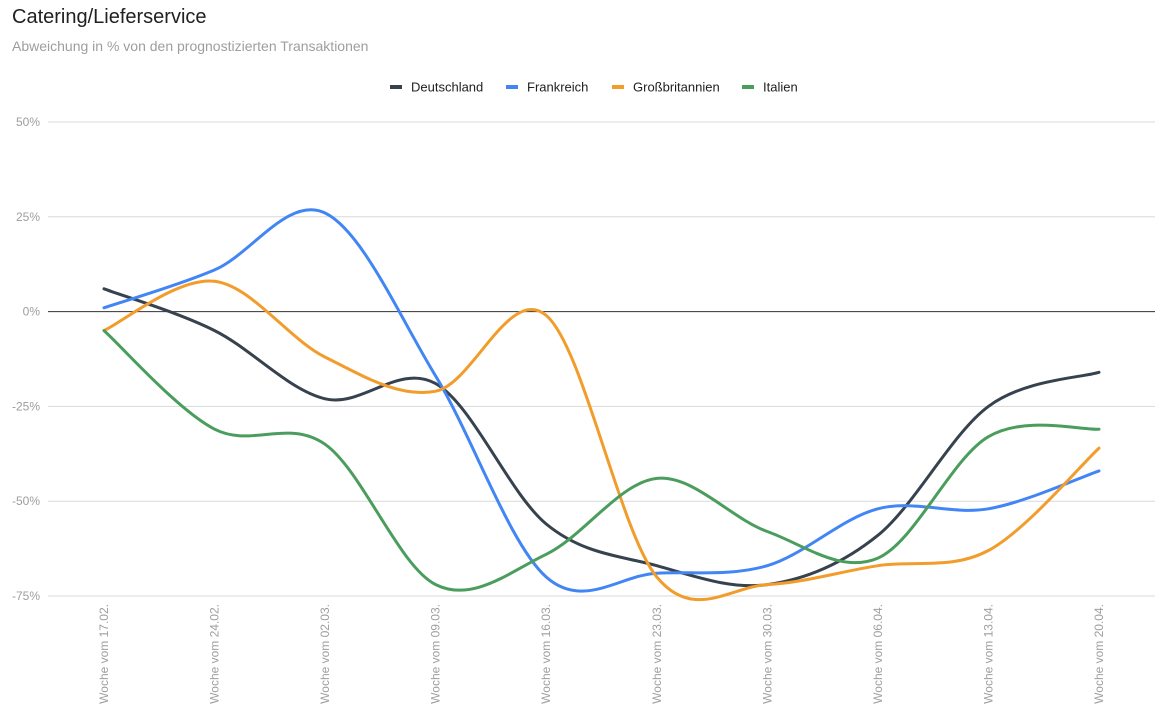 This screenshot has height=727, width=1172. I want to click on y-tick-label: 50%, so click(28, 122).